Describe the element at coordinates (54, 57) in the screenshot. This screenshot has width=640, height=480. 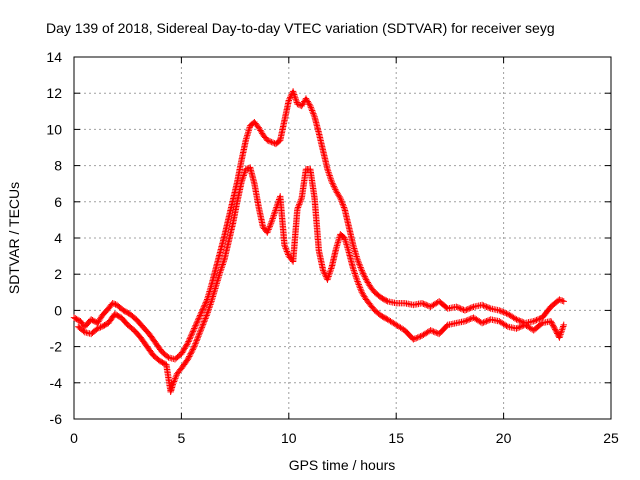
I see `y-tick-label: 14` at that location.